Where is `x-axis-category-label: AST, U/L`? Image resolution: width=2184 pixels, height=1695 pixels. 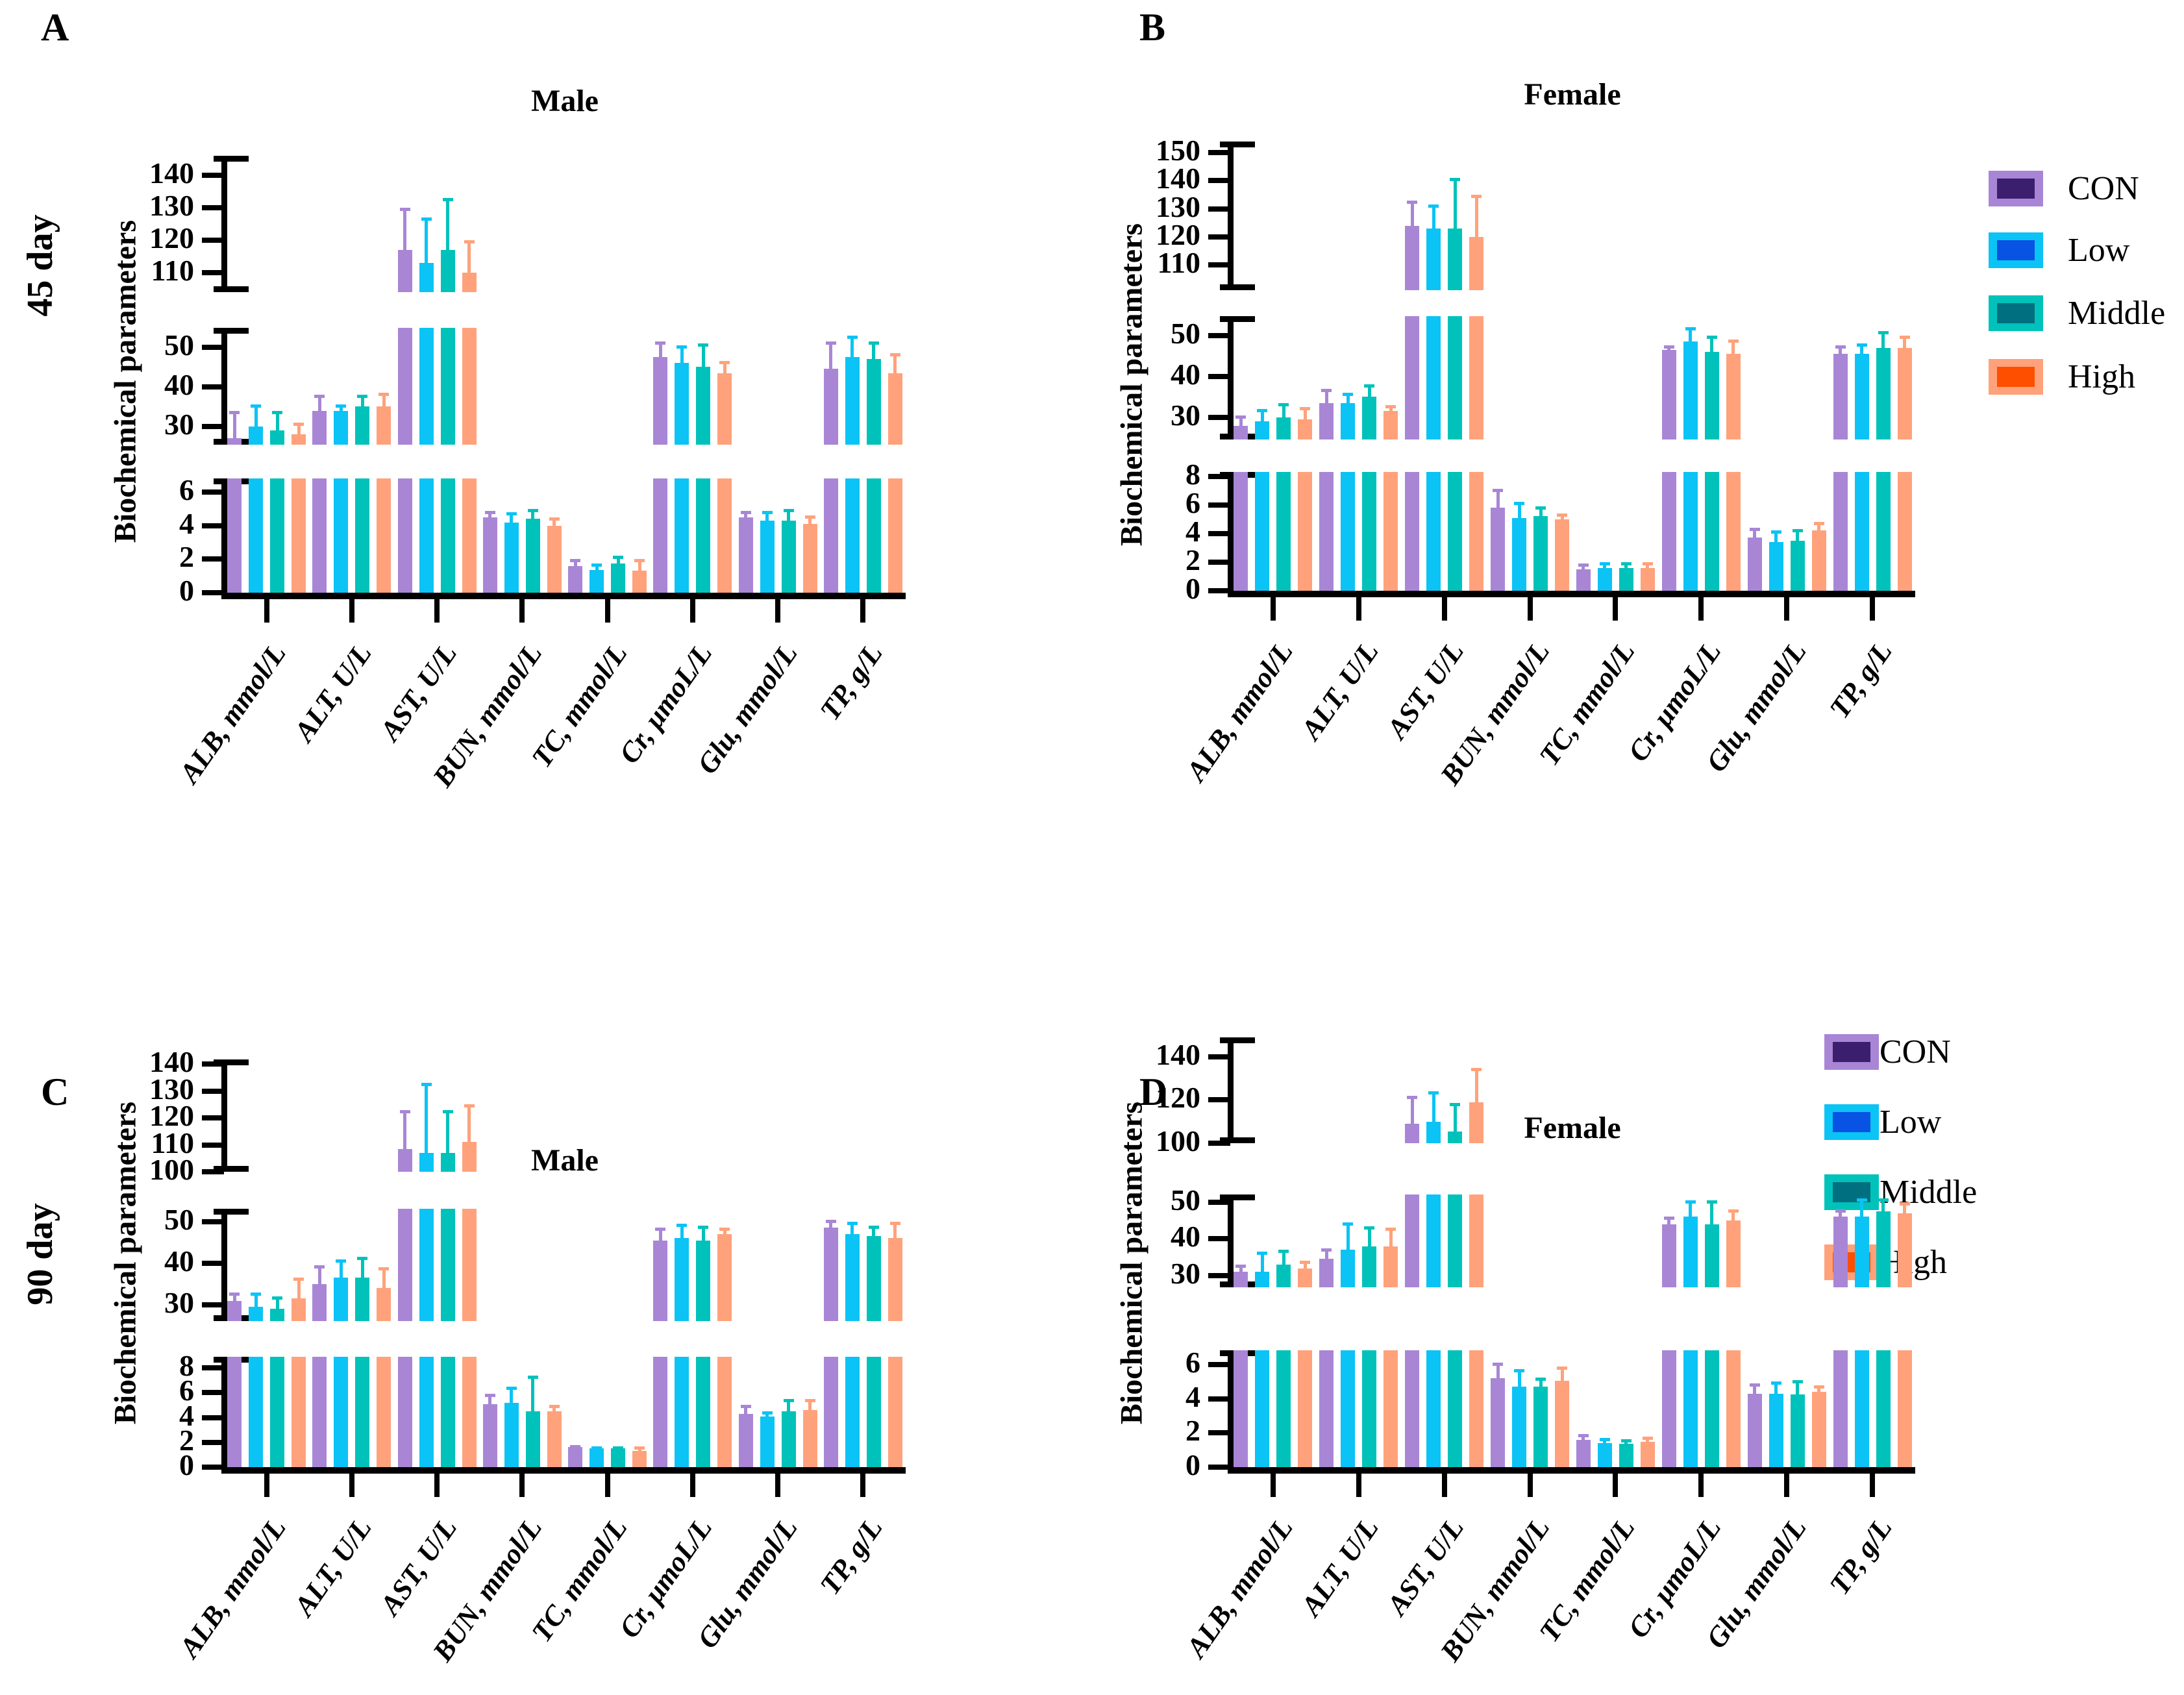 x-axis-category-label: AST, U/L is located at coordinates (1425, 690).